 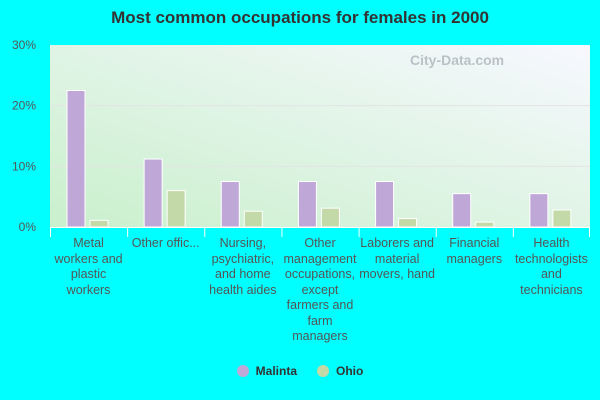 What do you see at coordinates (24, 106) in the screenshot?
I see `y-tick-label: 20%` at bounding box center [24, 106].